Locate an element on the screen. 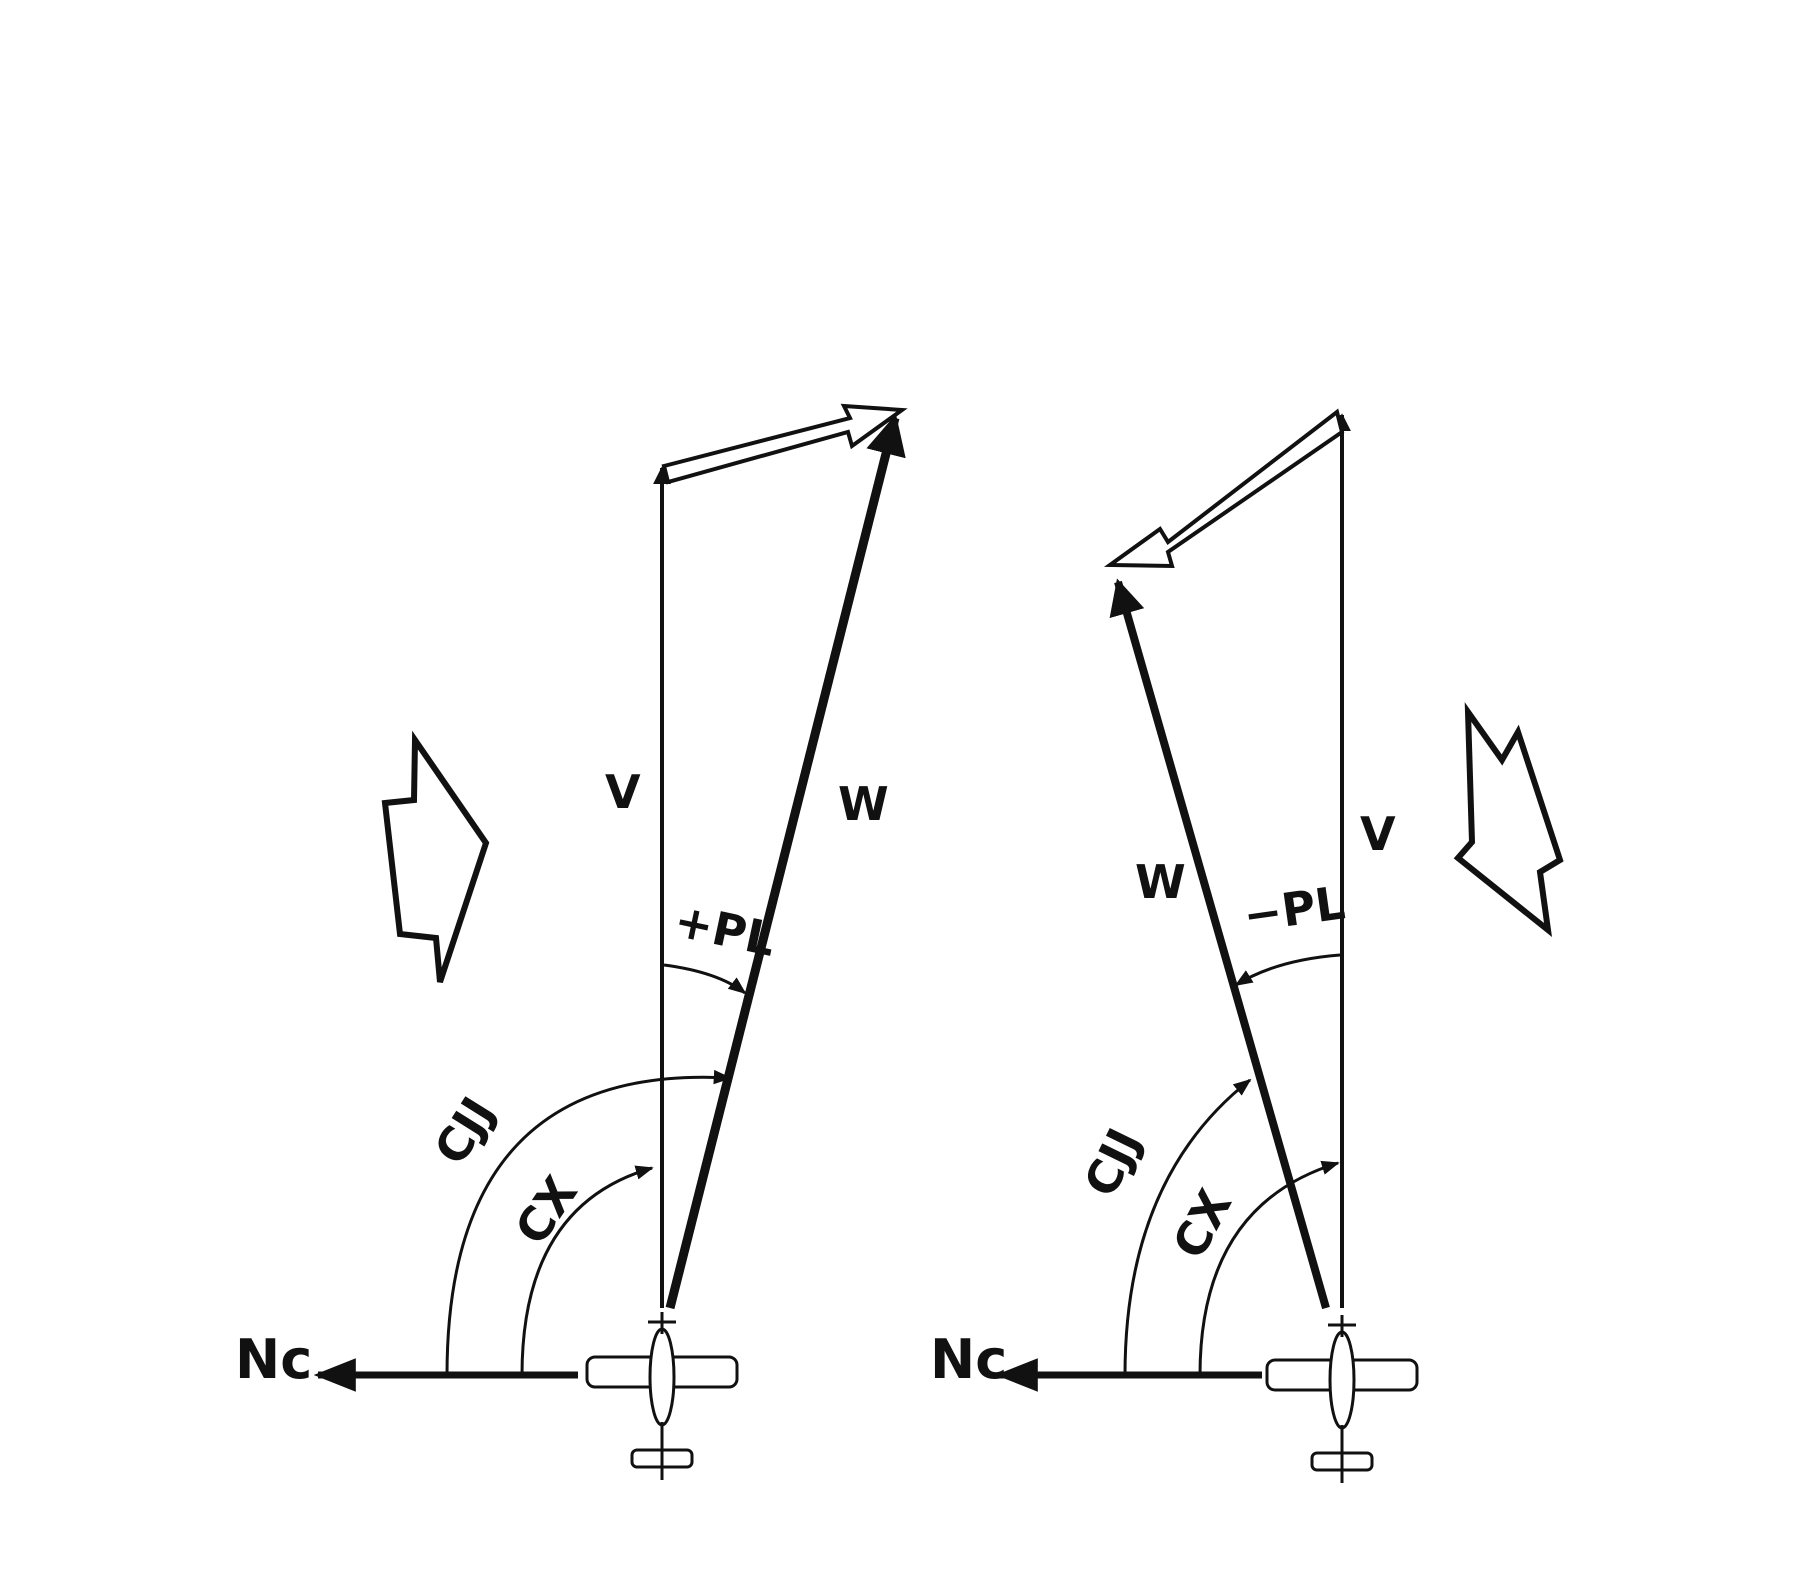  left-airplane-icon is located at coordinates (662, 1396).